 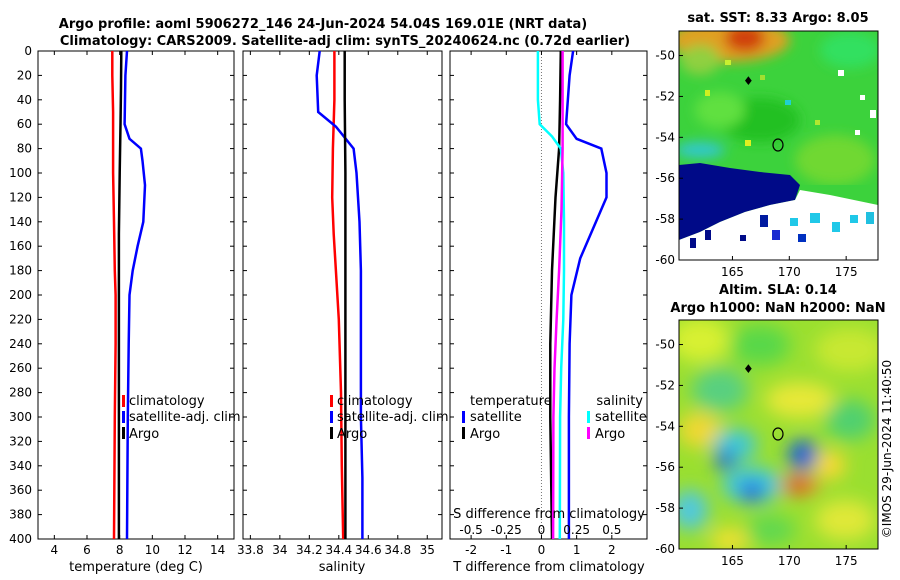 I want to click on legend-title-salinity: salinity, so click(x=619, y=401).